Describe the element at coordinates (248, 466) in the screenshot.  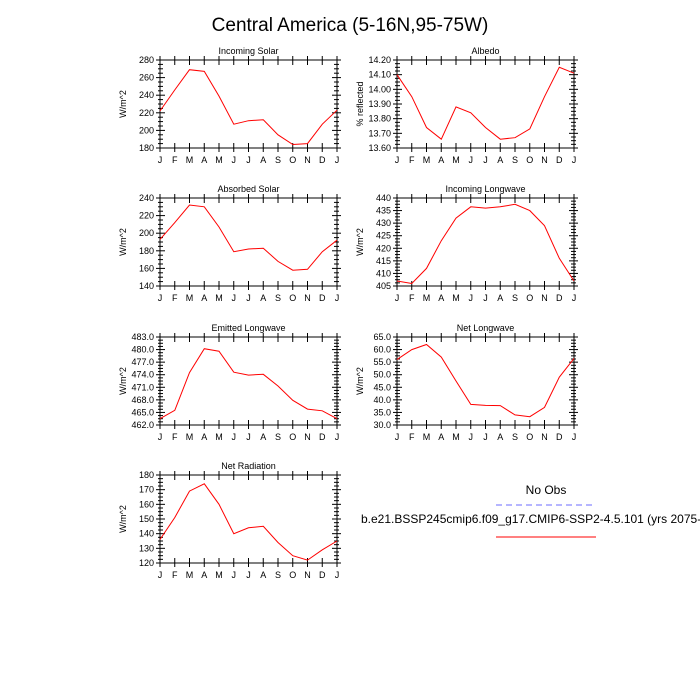
I see `panel-title: Net Radiation` at that location.